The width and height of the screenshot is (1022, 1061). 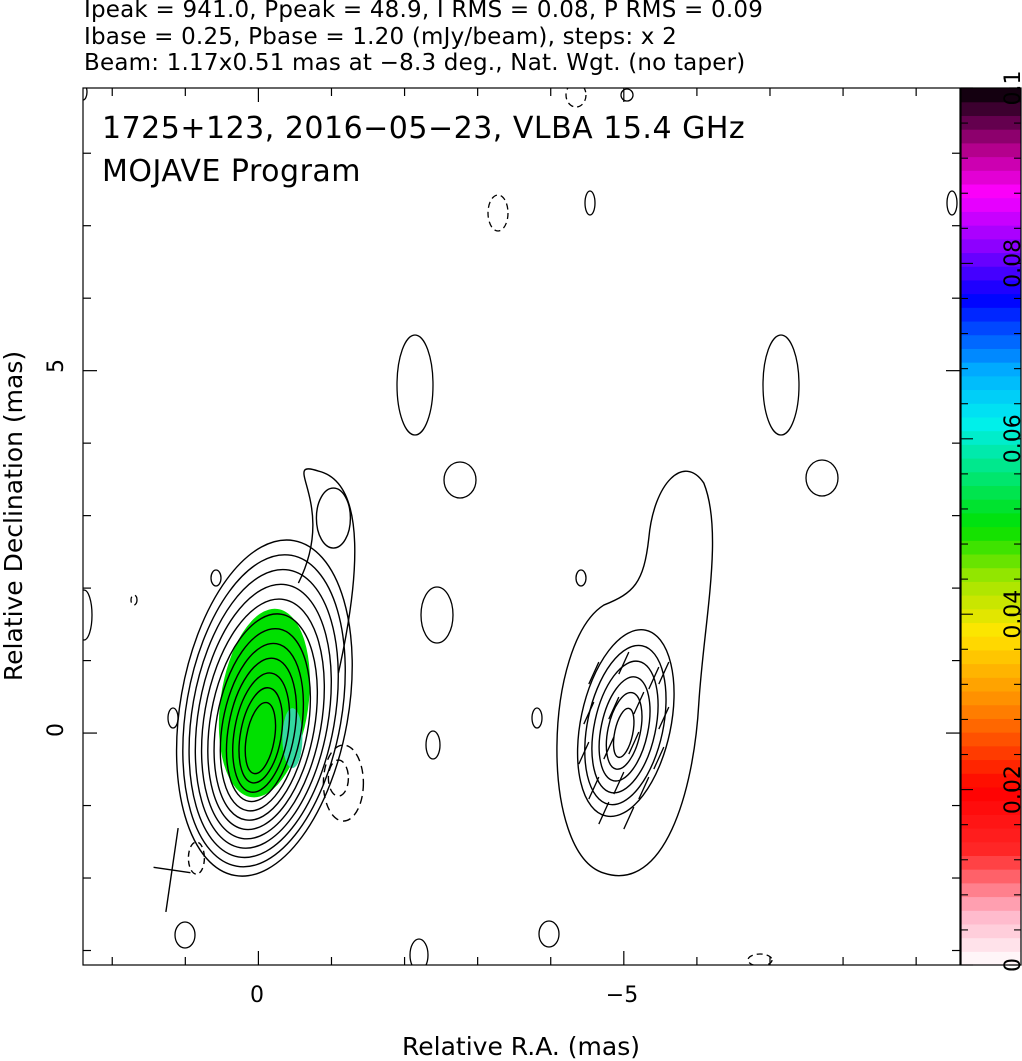 I want to click on right-panel-contours, so click(x=635, y=673).